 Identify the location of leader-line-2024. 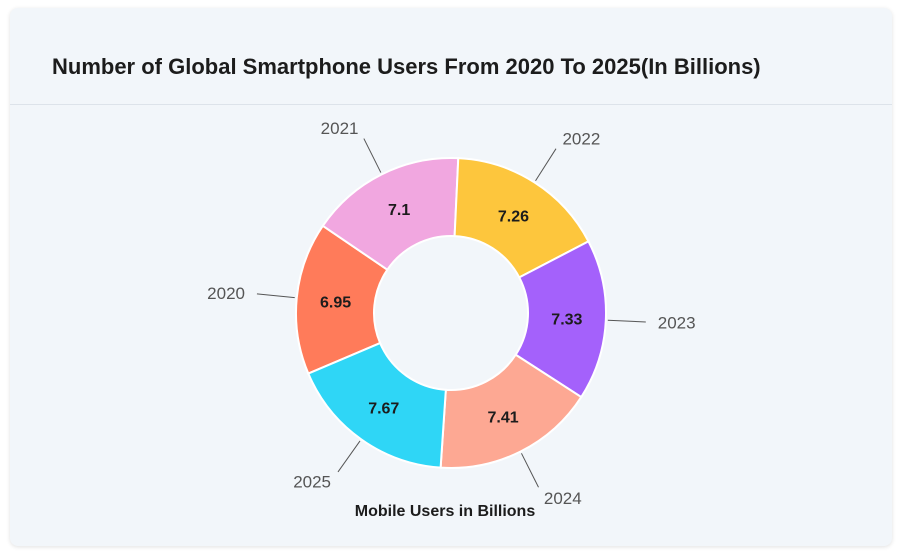
(530, 470).